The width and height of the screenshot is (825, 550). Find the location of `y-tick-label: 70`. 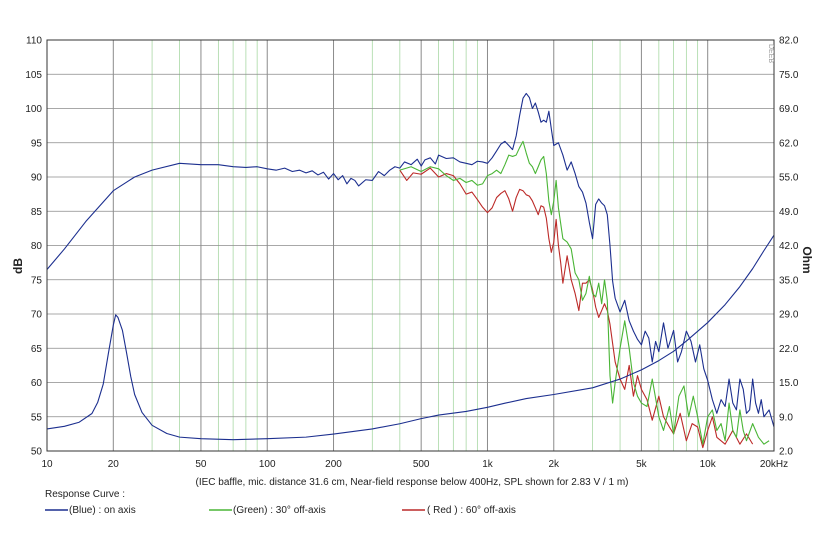

y-tick-label: 70 is located at coordinates (37, 315).